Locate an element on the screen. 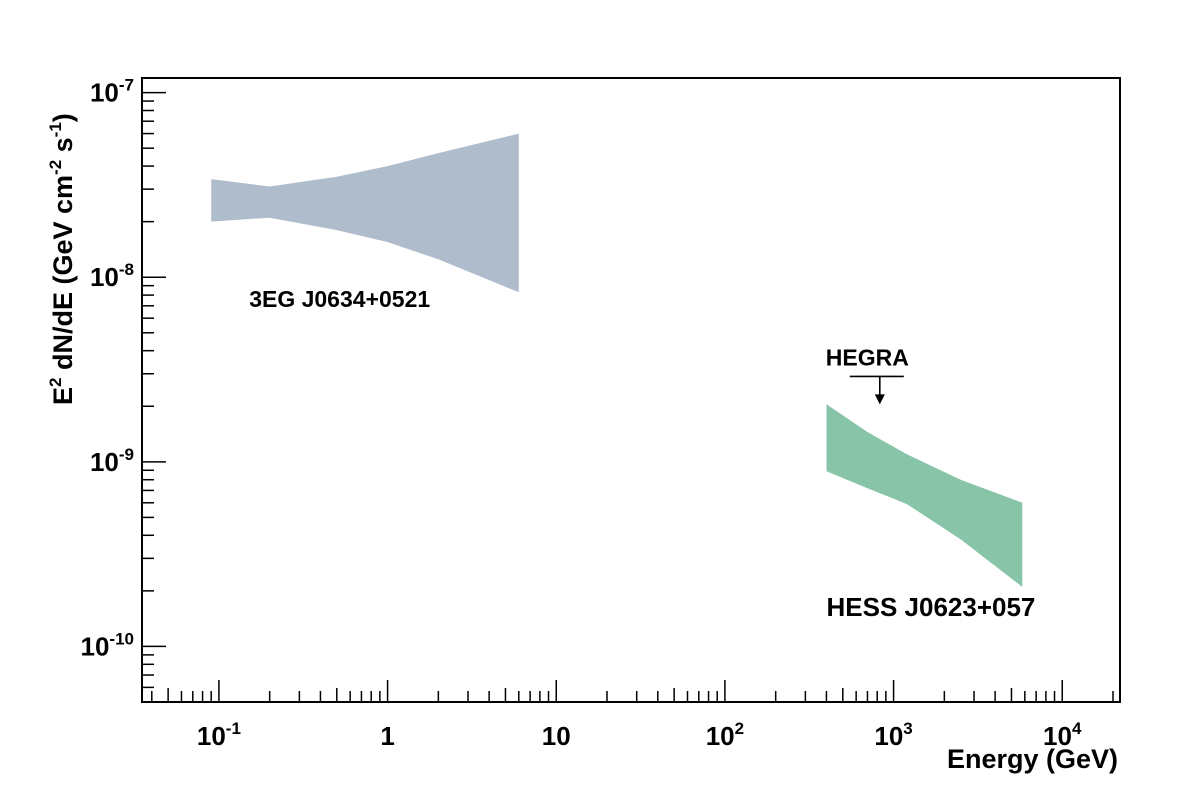  x-tick-label-1: 1 is located at coordinates (387, 736).